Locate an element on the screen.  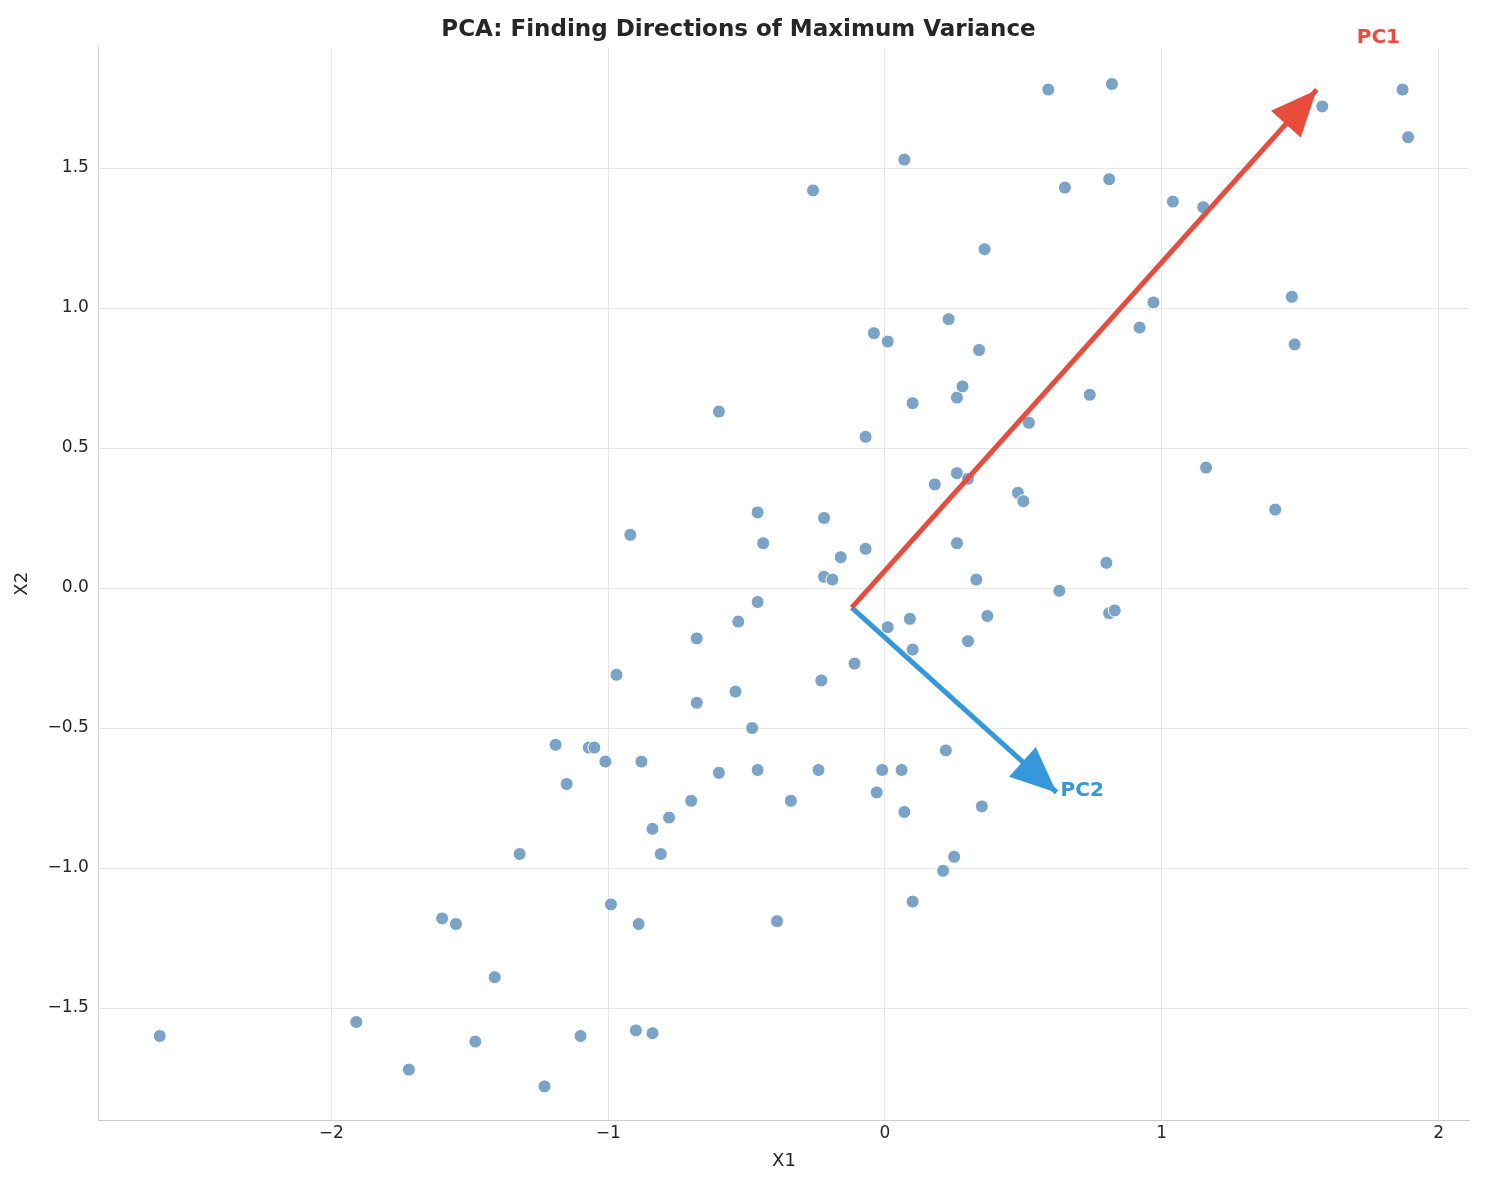
y-tick-label: −1.0 is located at coordinates (68, 866).